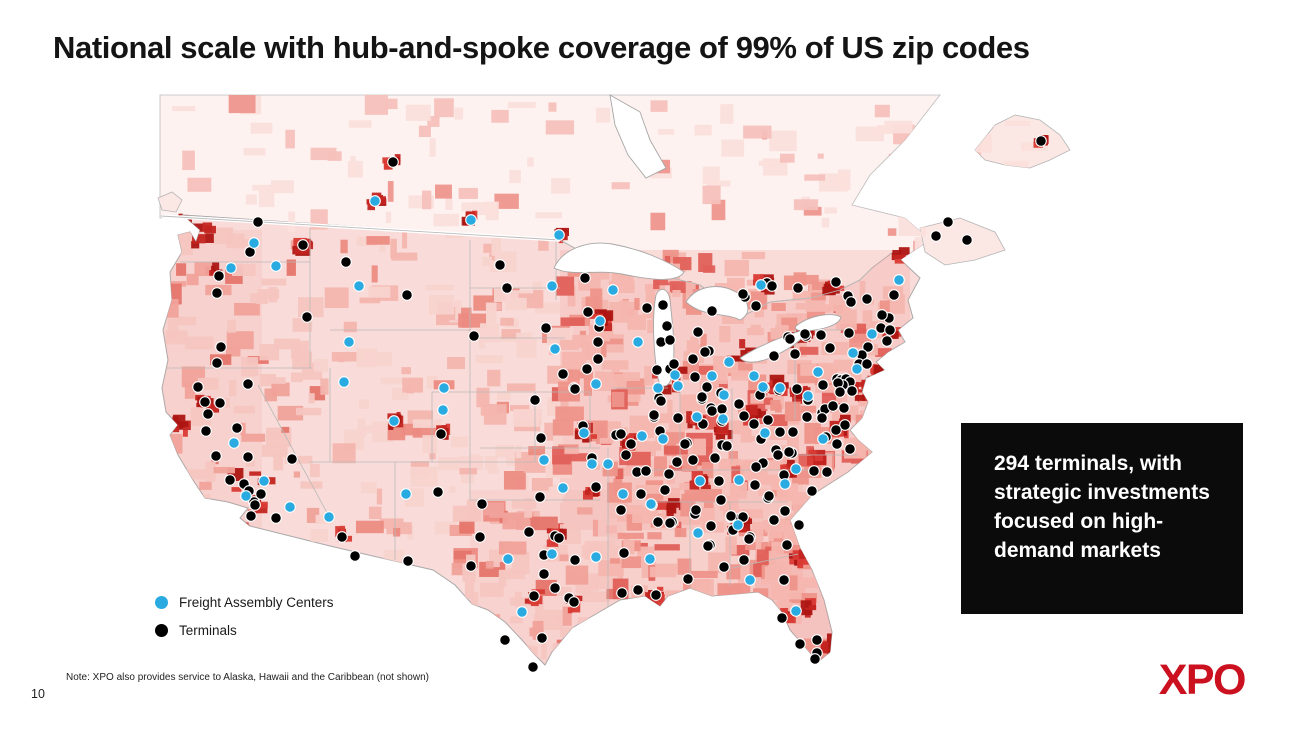 The image size is (1300, 736). I want to click on legend-label: Freight Assembly Centers, so click(256, 602).